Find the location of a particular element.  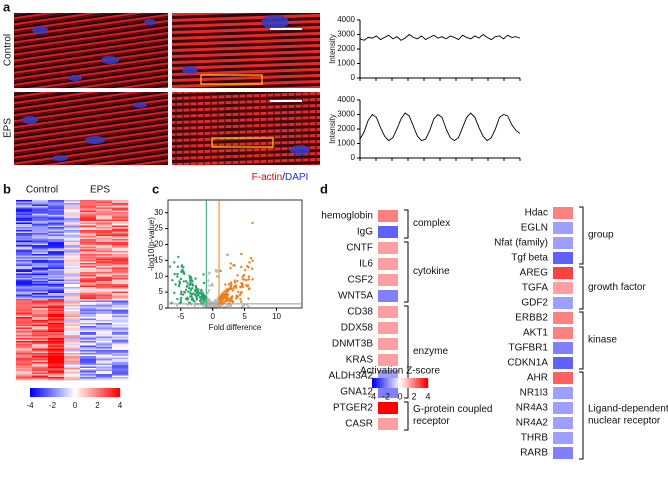

gene-name: TGFA is located at coordinates (535, 288).